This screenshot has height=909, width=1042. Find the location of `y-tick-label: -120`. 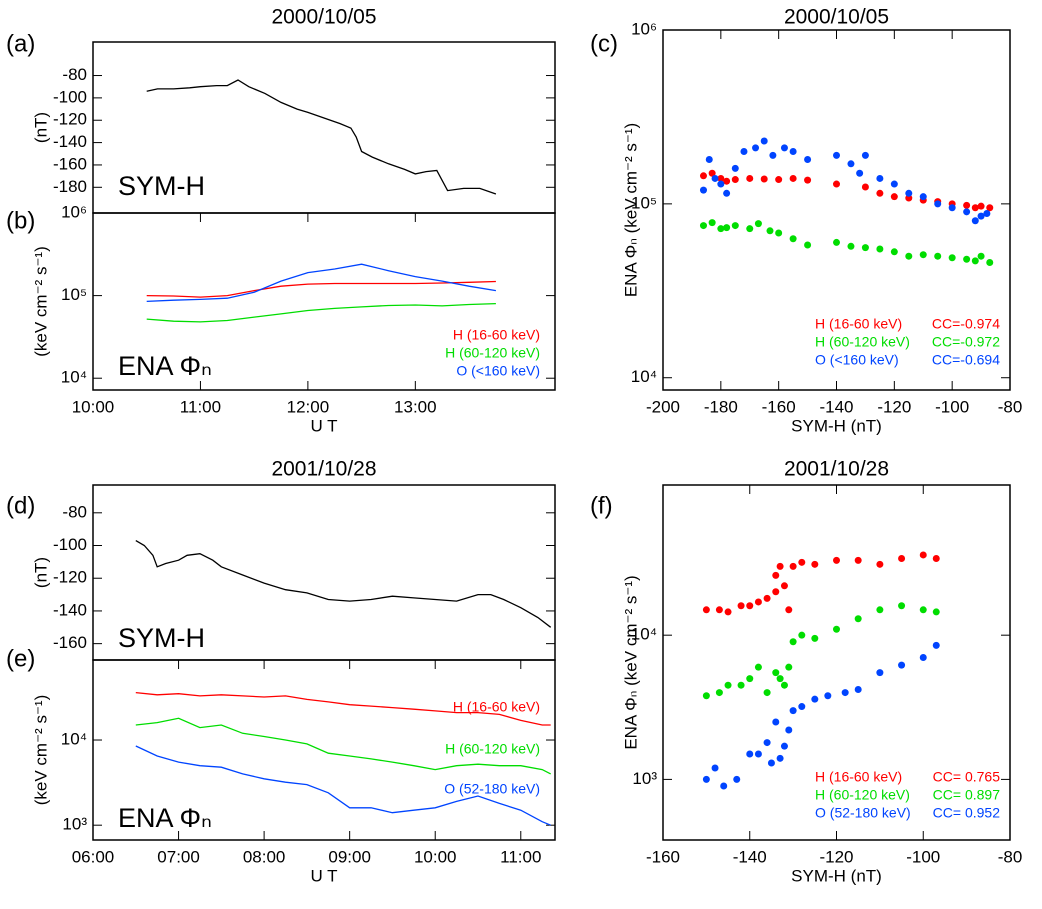

y-tick-label: -120 is located at coordinates (70, 577).